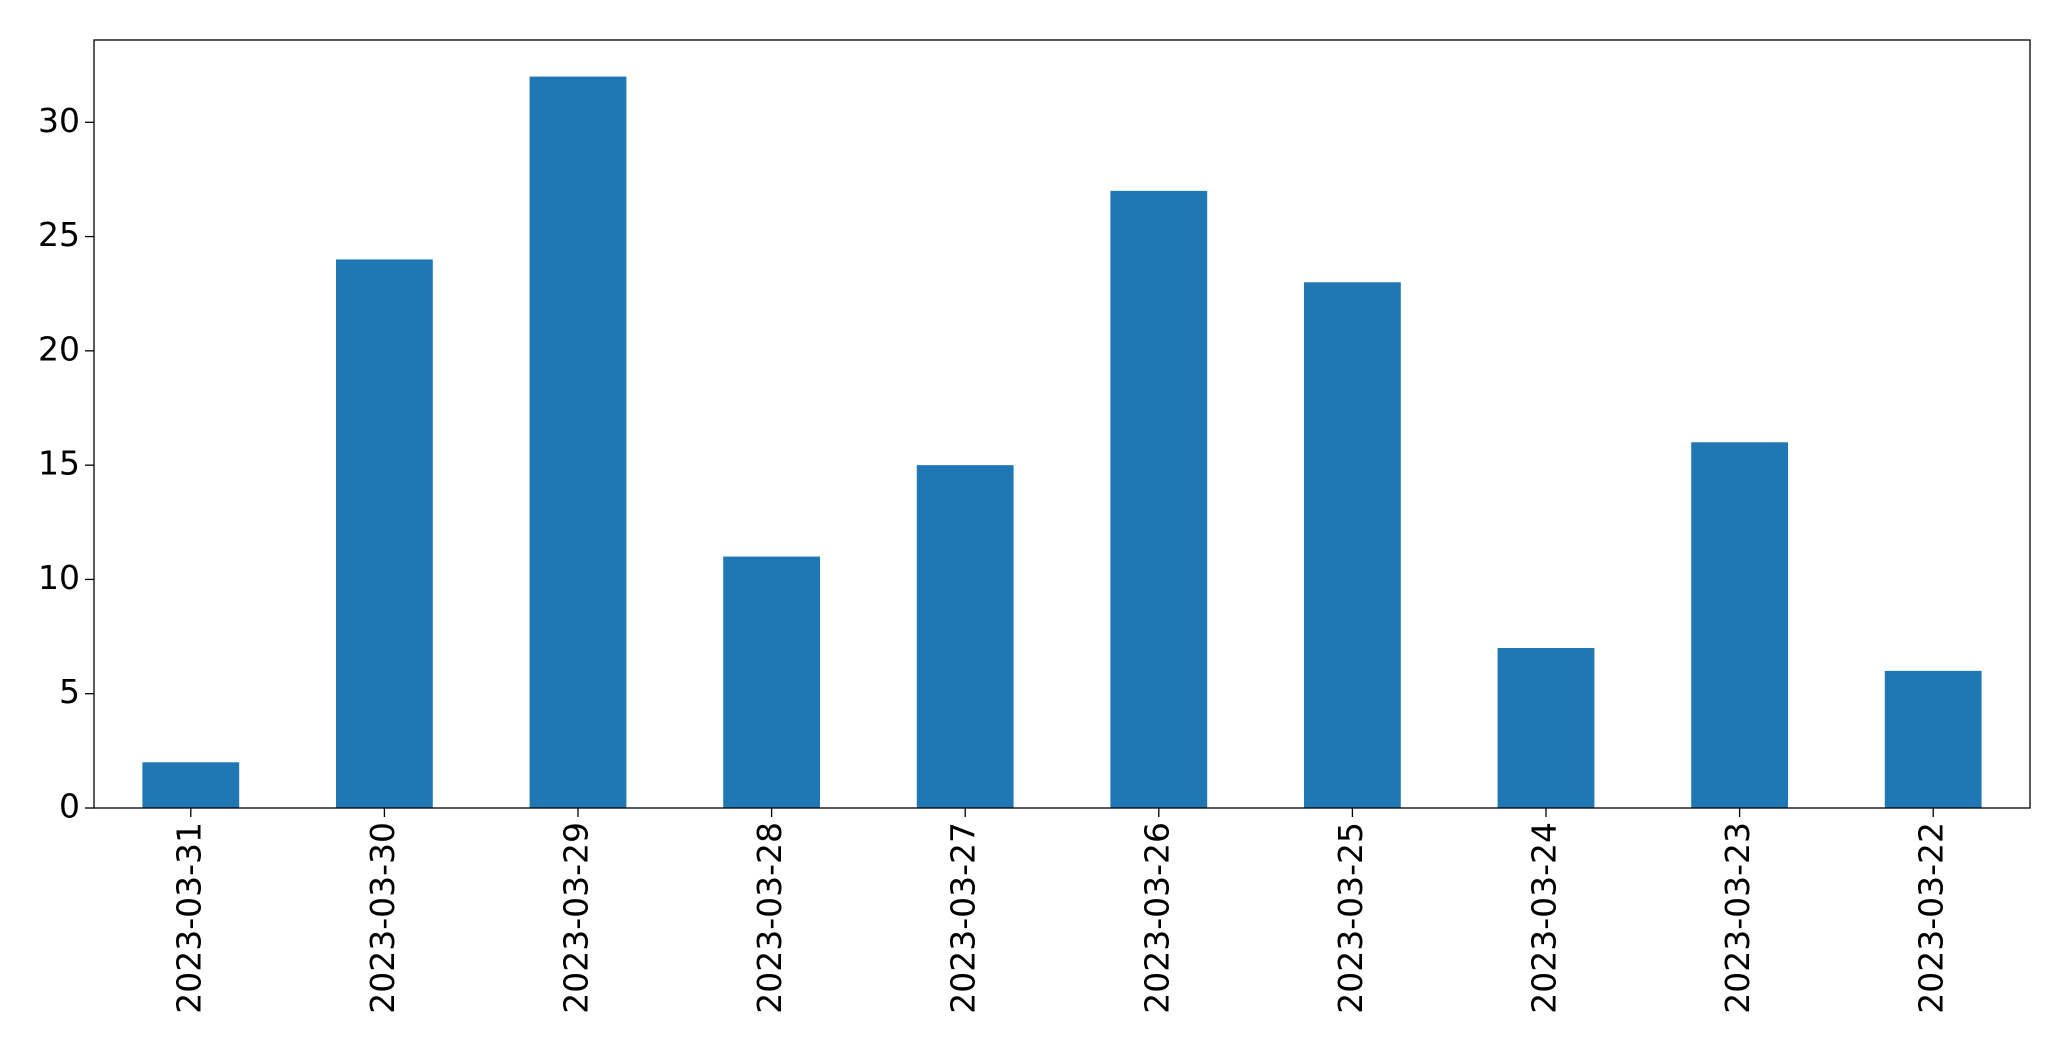 This screenshot has height=1061, width=2071. Describe the element at coordinates (1931, 918) in the screenshot. I see `x-tick-label: 2023-03-22` at that location.